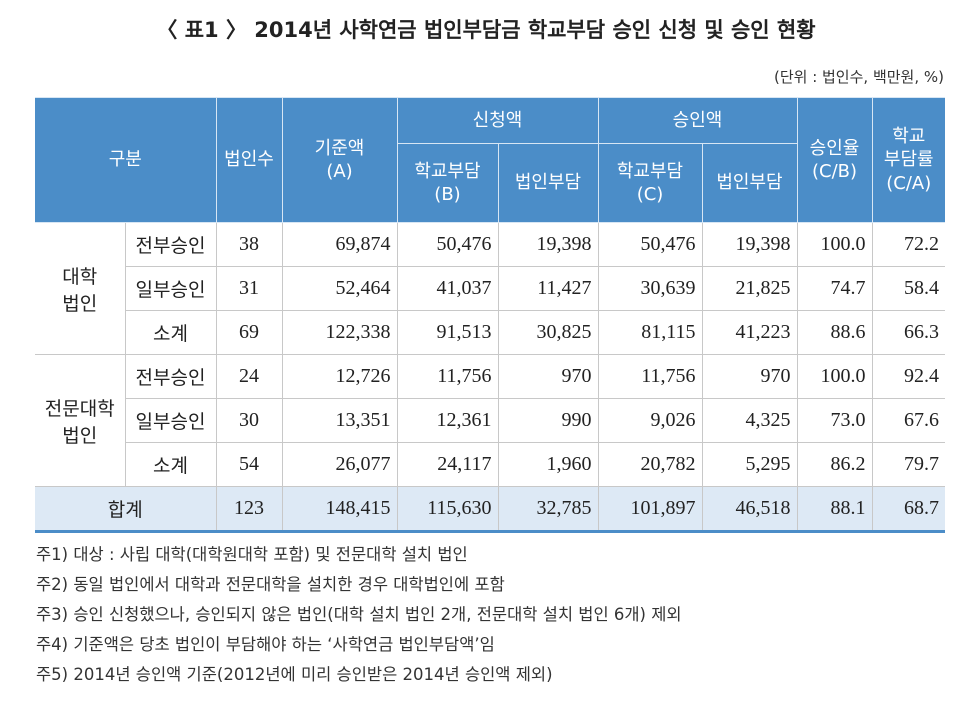 Image resolution: width=972 pixels, height=708 pixels. What do you see at coordinates (908, 160) in the screenshot?
I see `header-cell: 학교 부담률 (C/A)` at bounding box center [908, 160].